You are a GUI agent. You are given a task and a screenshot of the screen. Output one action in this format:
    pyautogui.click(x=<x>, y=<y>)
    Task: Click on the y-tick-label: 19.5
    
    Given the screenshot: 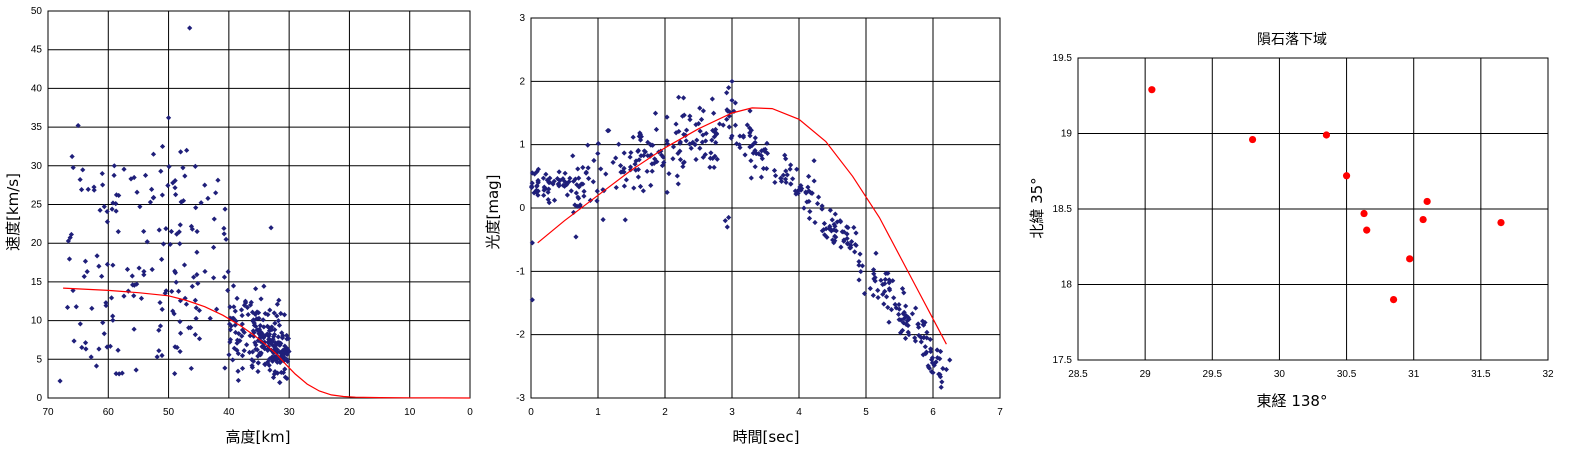 What is the action you would take?
    pyautogui.click(x=1063, y=58)
    